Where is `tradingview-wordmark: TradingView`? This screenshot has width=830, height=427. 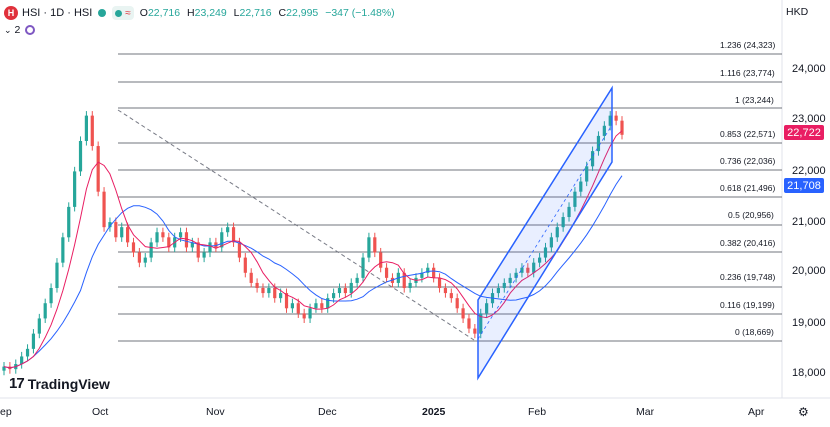 tradingview-wordmark: TradingView is located at coordinates (68, 383).